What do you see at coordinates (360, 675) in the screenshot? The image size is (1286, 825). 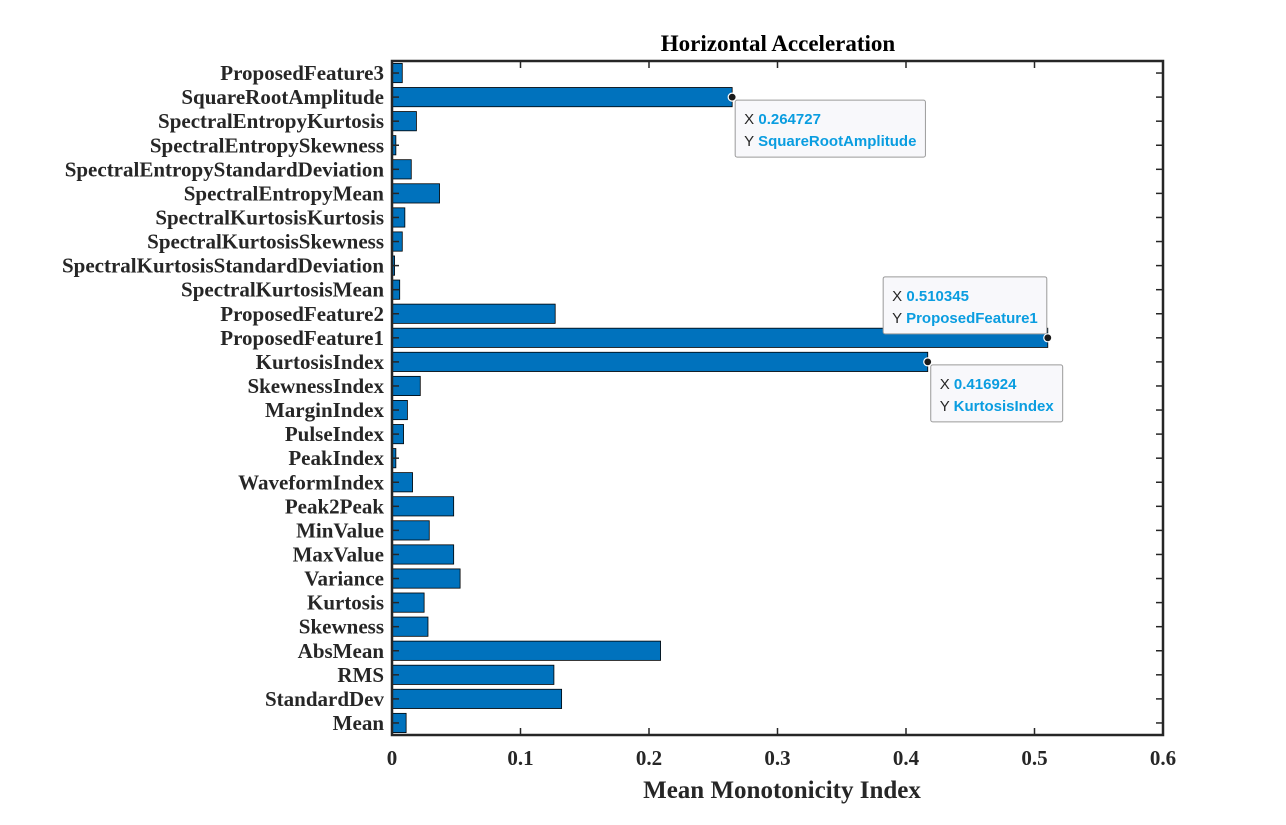 I see `y-tick-label: RMS` at bounding box center [360, 675].